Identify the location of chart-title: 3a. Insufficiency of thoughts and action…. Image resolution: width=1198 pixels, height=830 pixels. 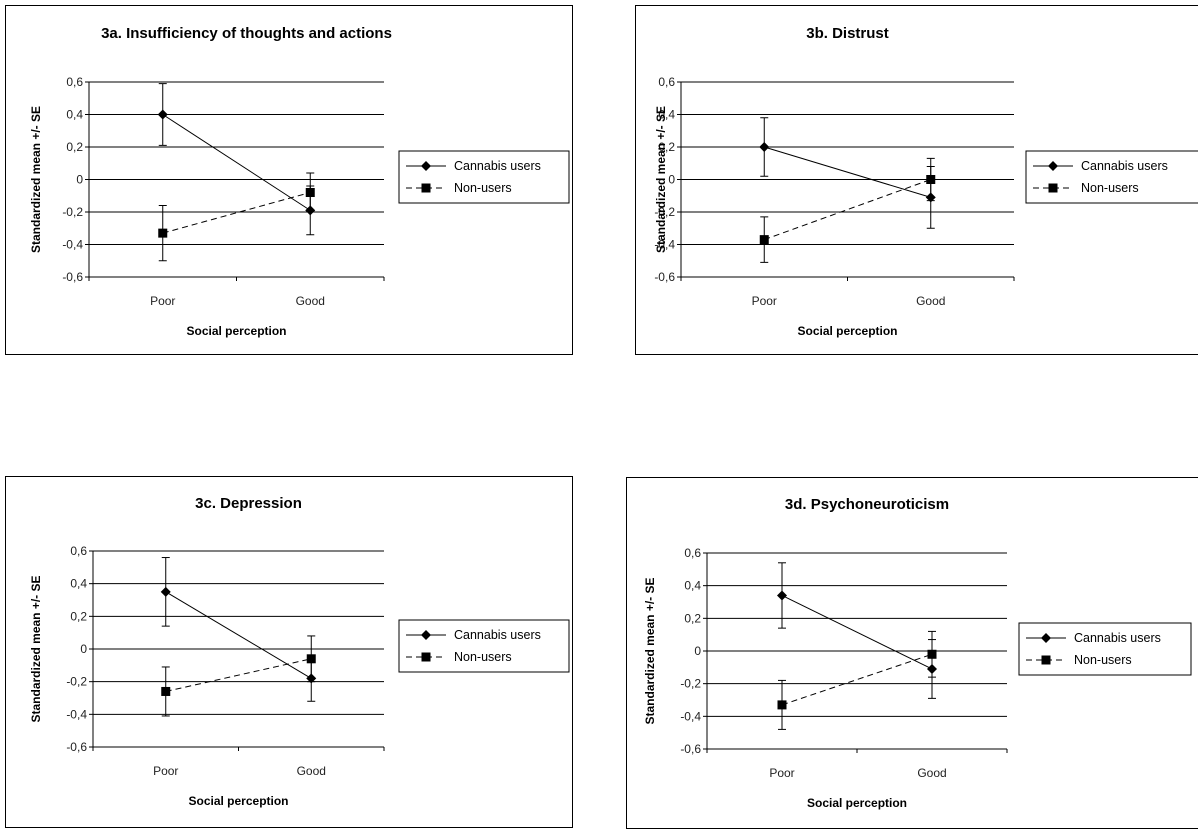
(246, 33).